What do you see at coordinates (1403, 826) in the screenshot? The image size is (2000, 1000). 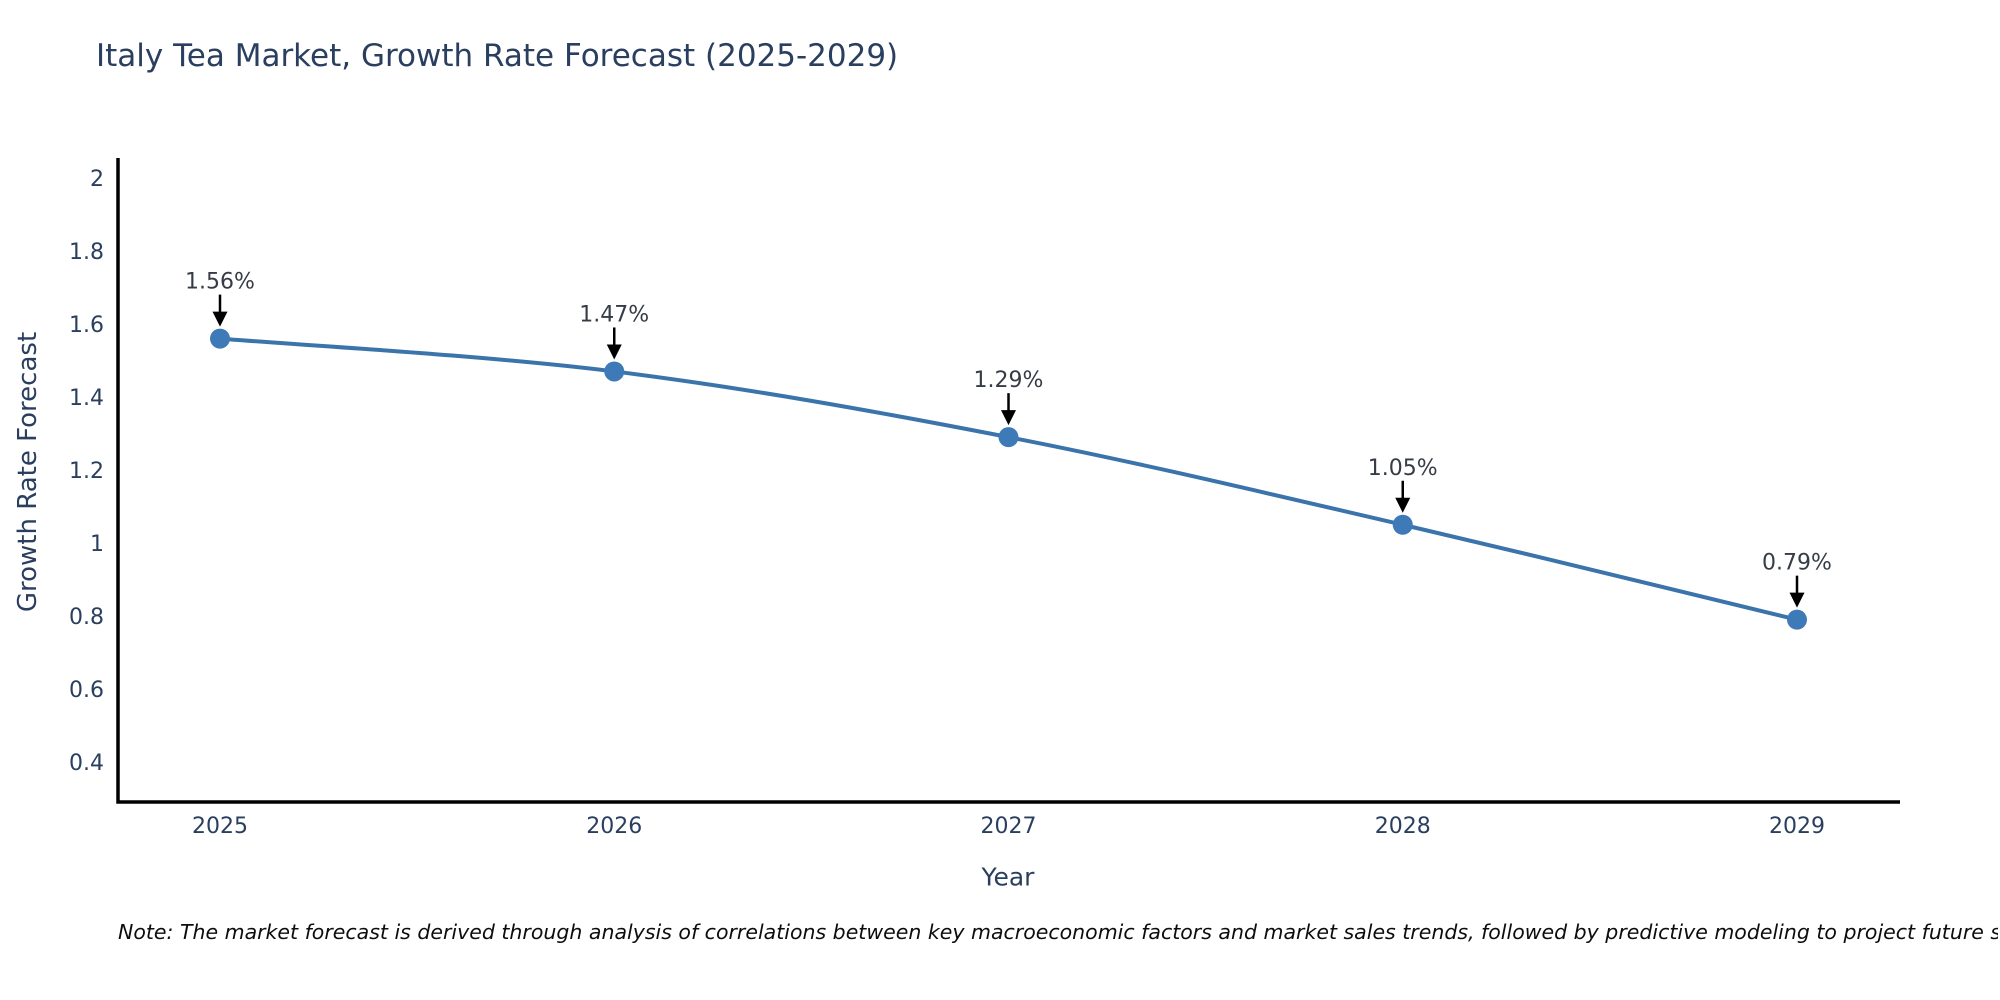 I see `x-tick-label: 2028` at bounding box center [1403, 826].